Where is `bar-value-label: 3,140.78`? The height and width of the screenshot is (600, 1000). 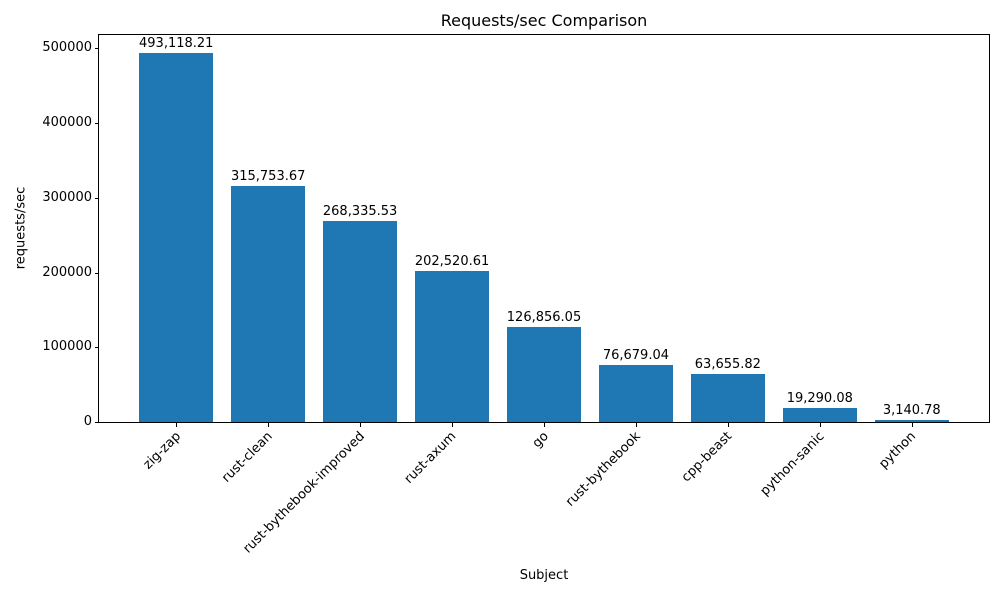 bar-value-label: 3,140.78 is located at coordinates (911, 410).